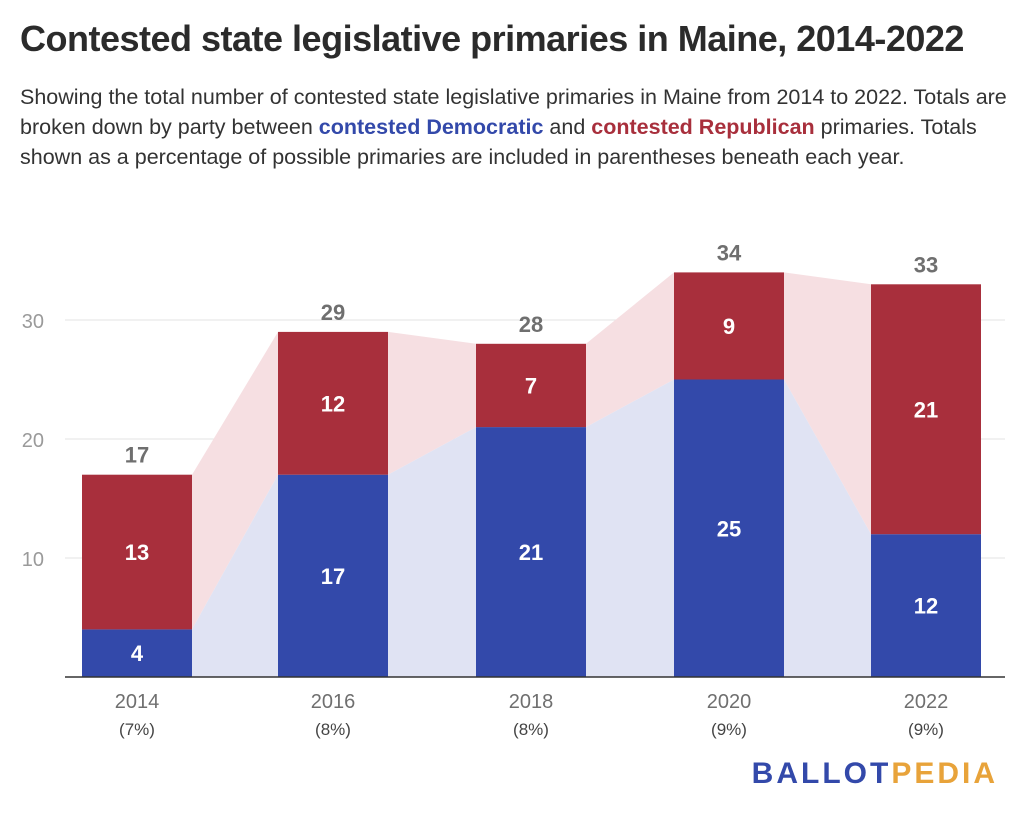  I want to click on ballotpedia-logo: BALLOTPEDIA, so click(875, 774).